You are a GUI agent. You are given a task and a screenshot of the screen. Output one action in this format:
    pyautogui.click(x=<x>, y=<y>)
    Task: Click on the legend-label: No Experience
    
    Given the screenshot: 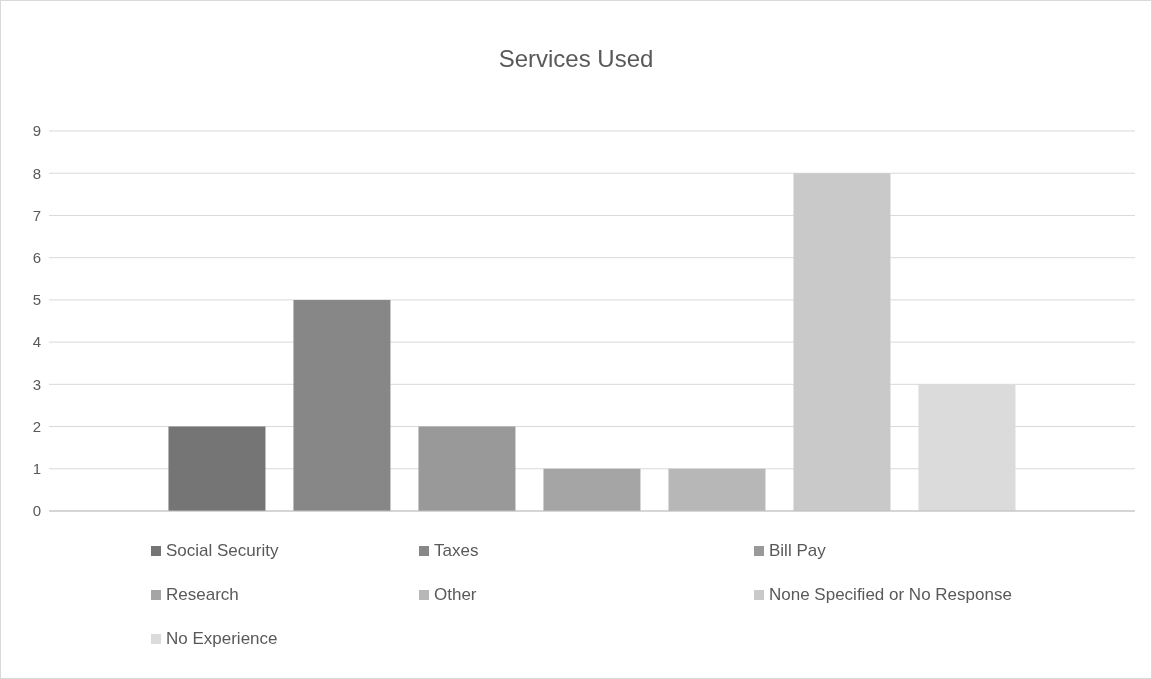 What is the action you would take?
    pyautogui.click(x=222, y=639)
    